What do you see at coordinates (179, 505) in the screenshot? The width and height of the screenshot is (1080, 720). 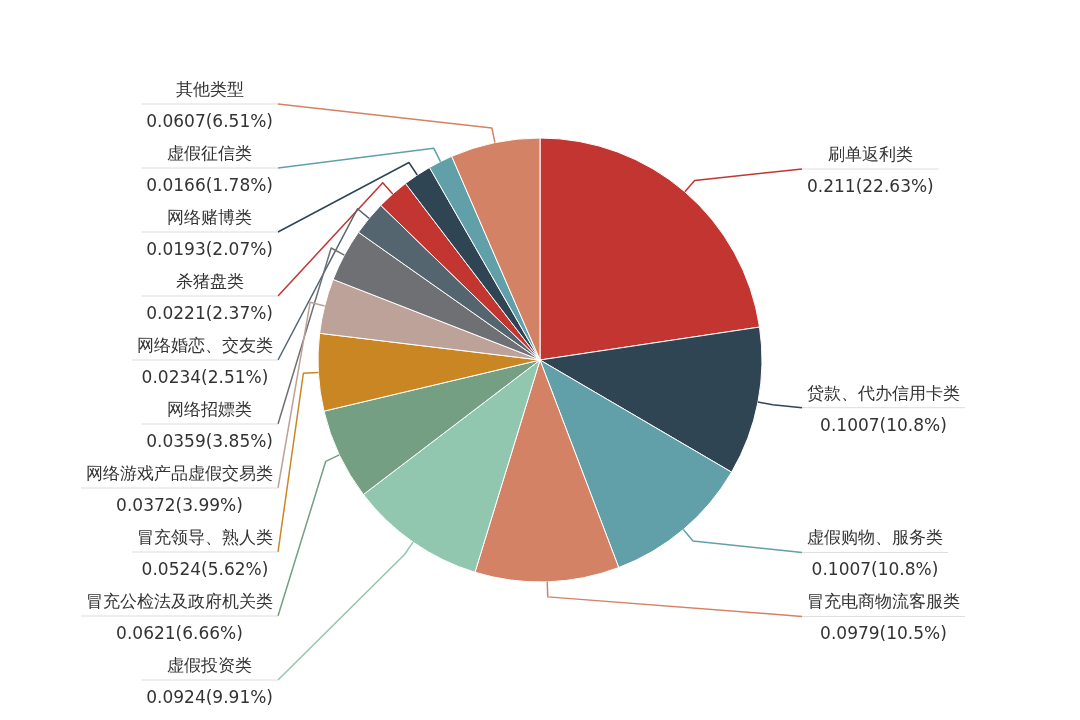 I see `data-label: 0.0372(3.99%)` at bounding box center [179, 505].